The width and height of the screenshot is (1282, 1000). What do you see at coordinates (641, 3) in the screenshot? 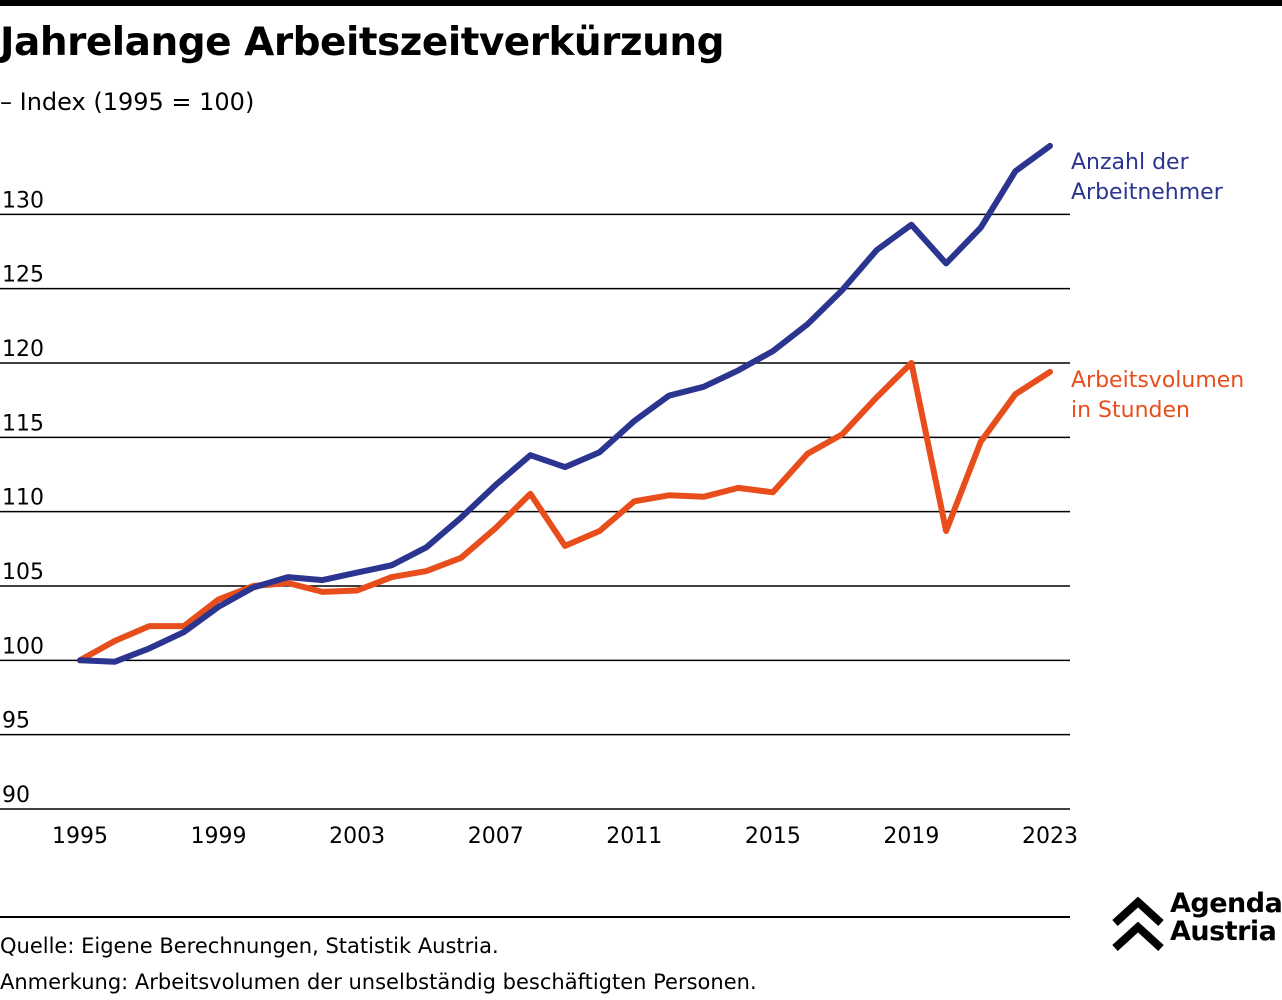
I see `top-rule` at bounding box center [641, 3].